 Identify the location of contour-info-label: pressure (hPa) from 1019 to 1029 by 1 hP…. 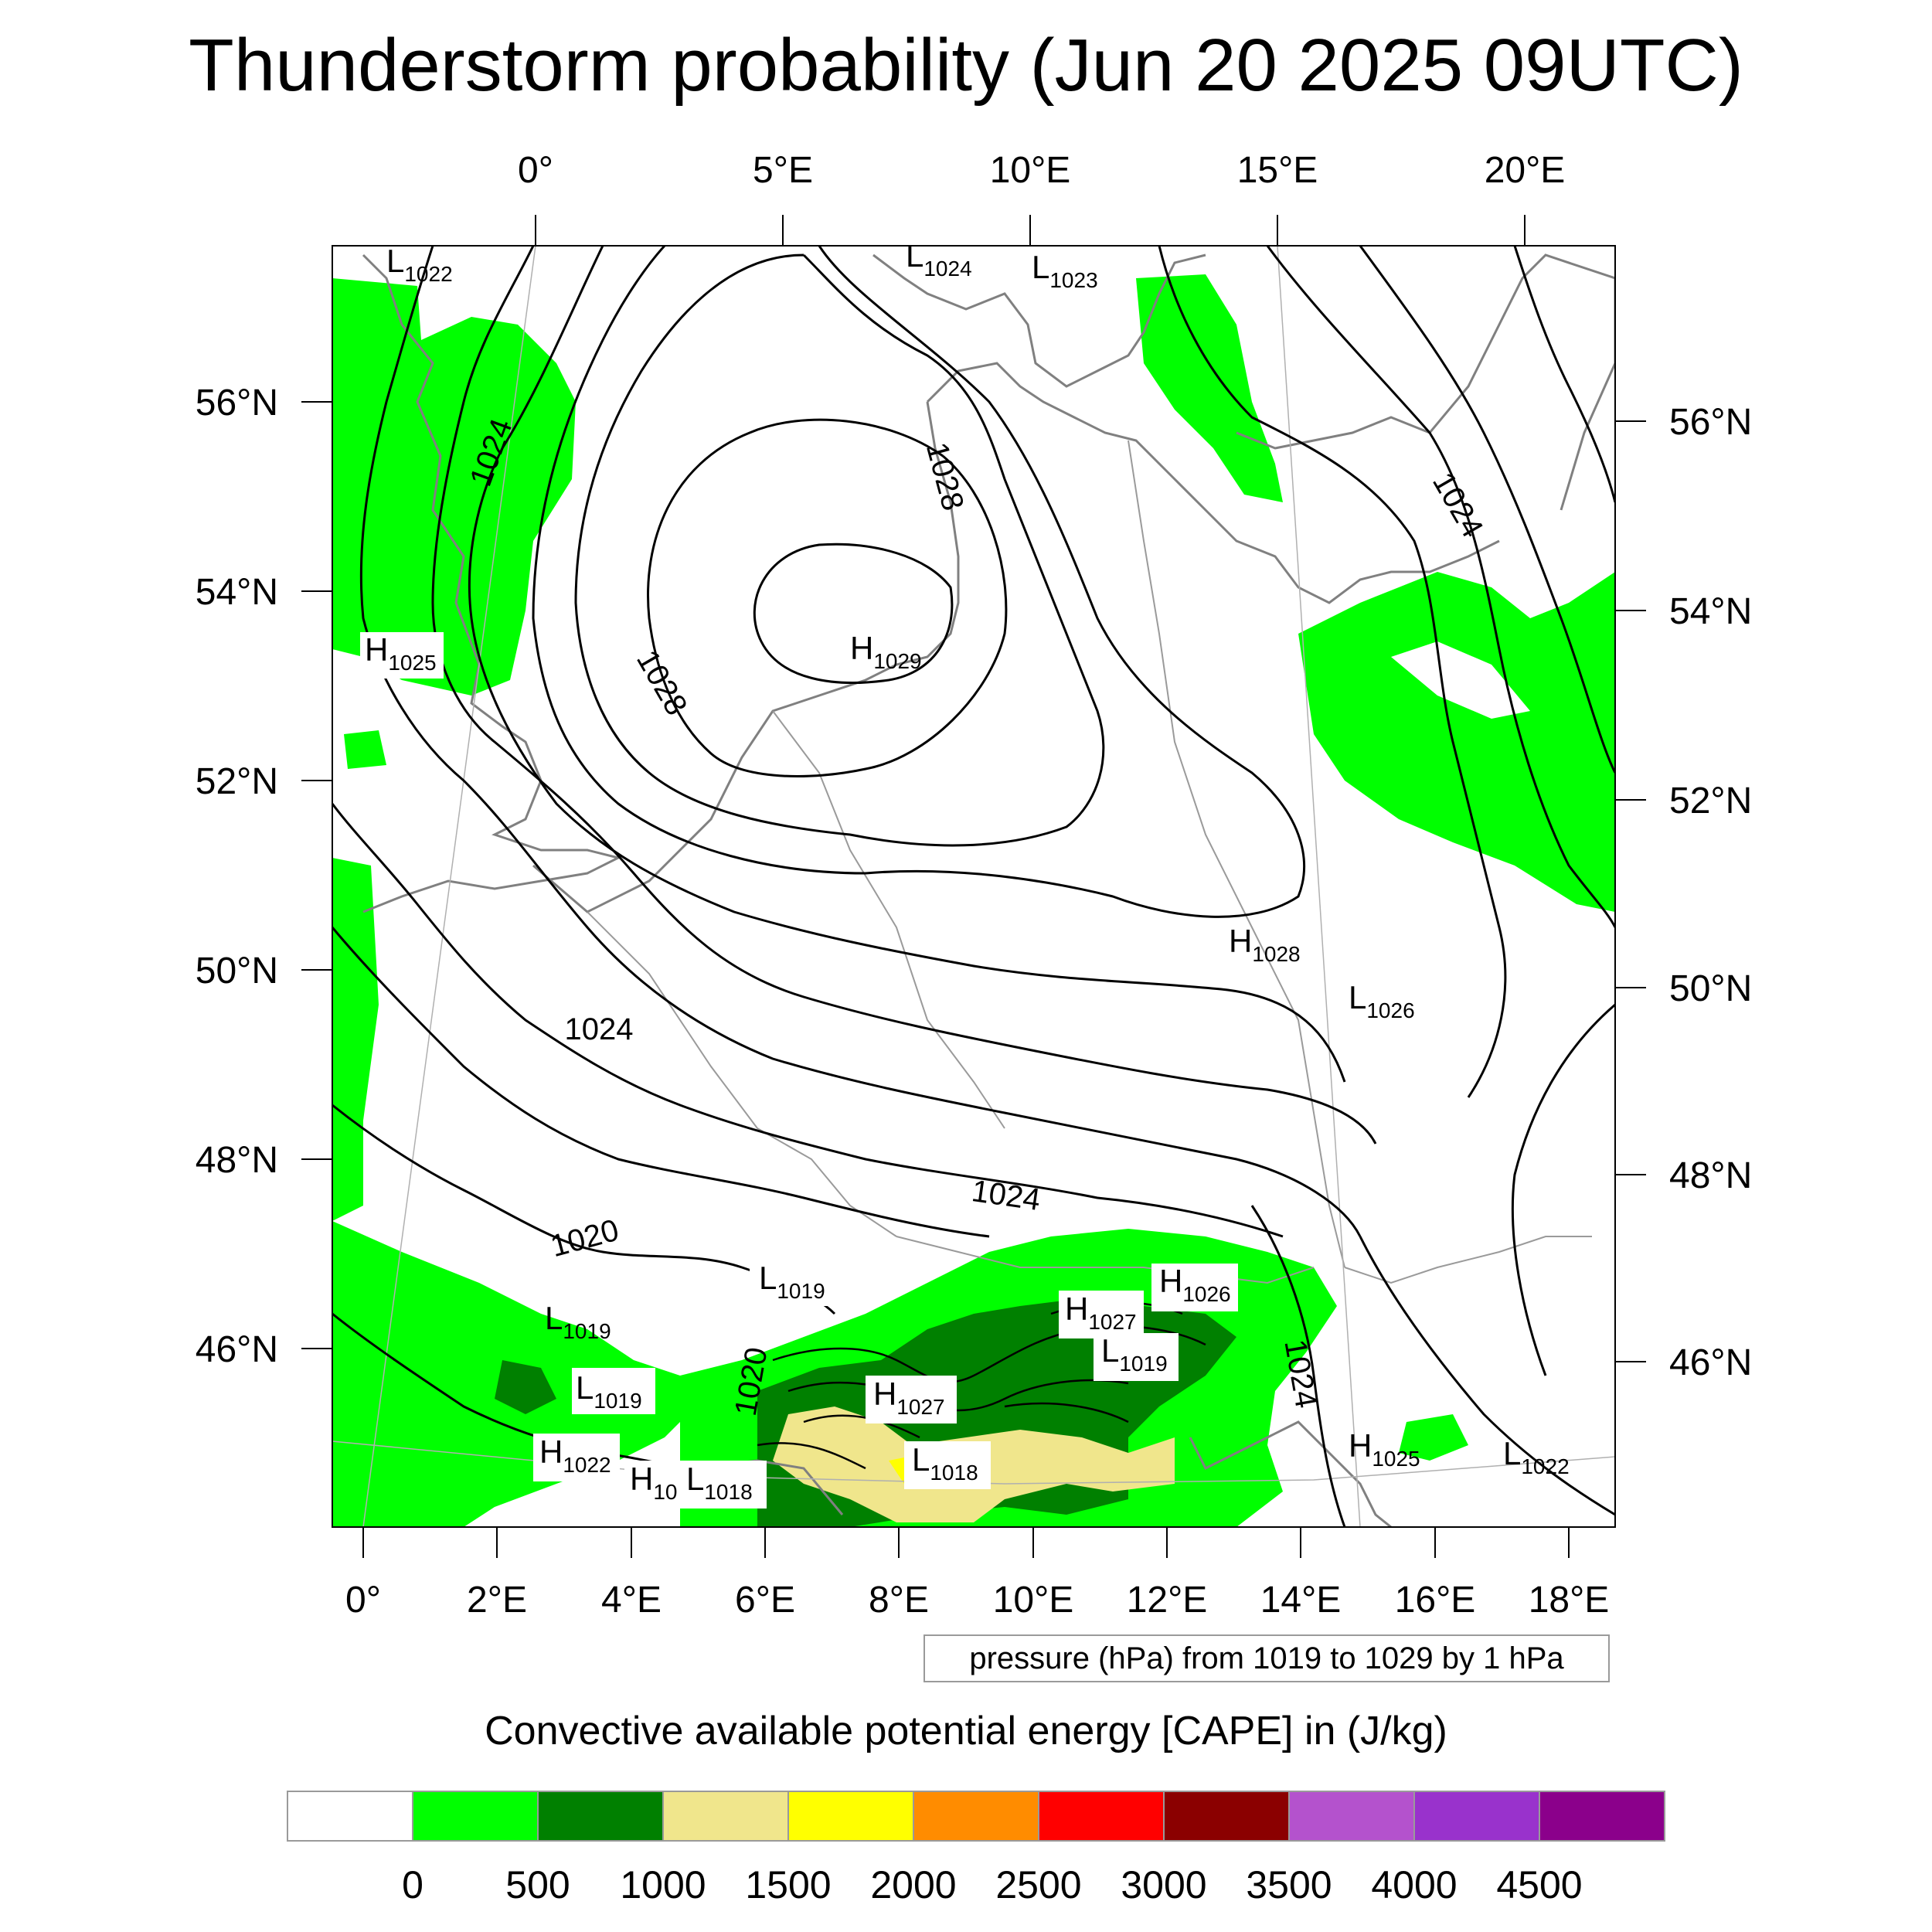
(1267, 1658).